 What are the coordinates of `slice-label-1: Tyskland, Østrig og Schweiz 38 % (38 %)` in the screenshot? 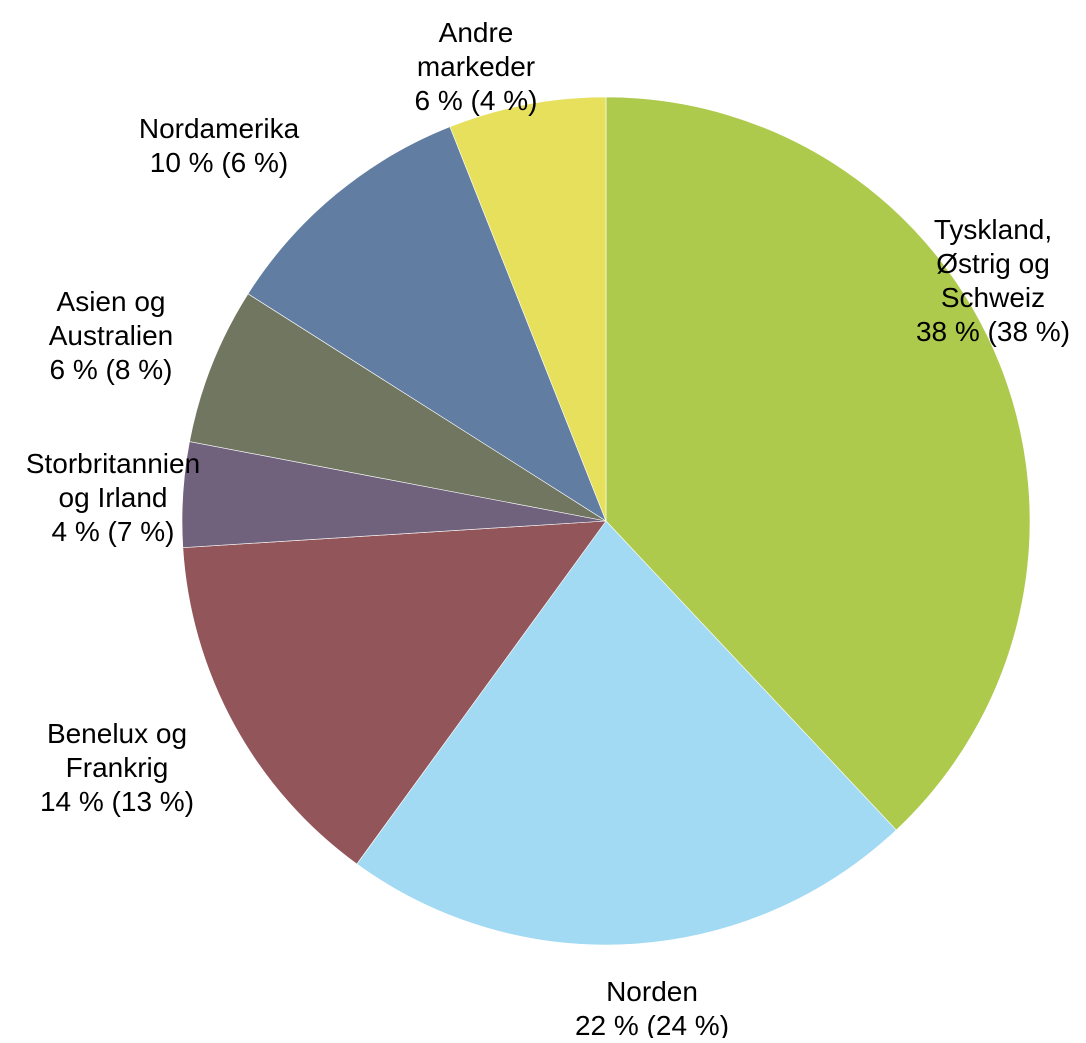 It's located at (993, 280).